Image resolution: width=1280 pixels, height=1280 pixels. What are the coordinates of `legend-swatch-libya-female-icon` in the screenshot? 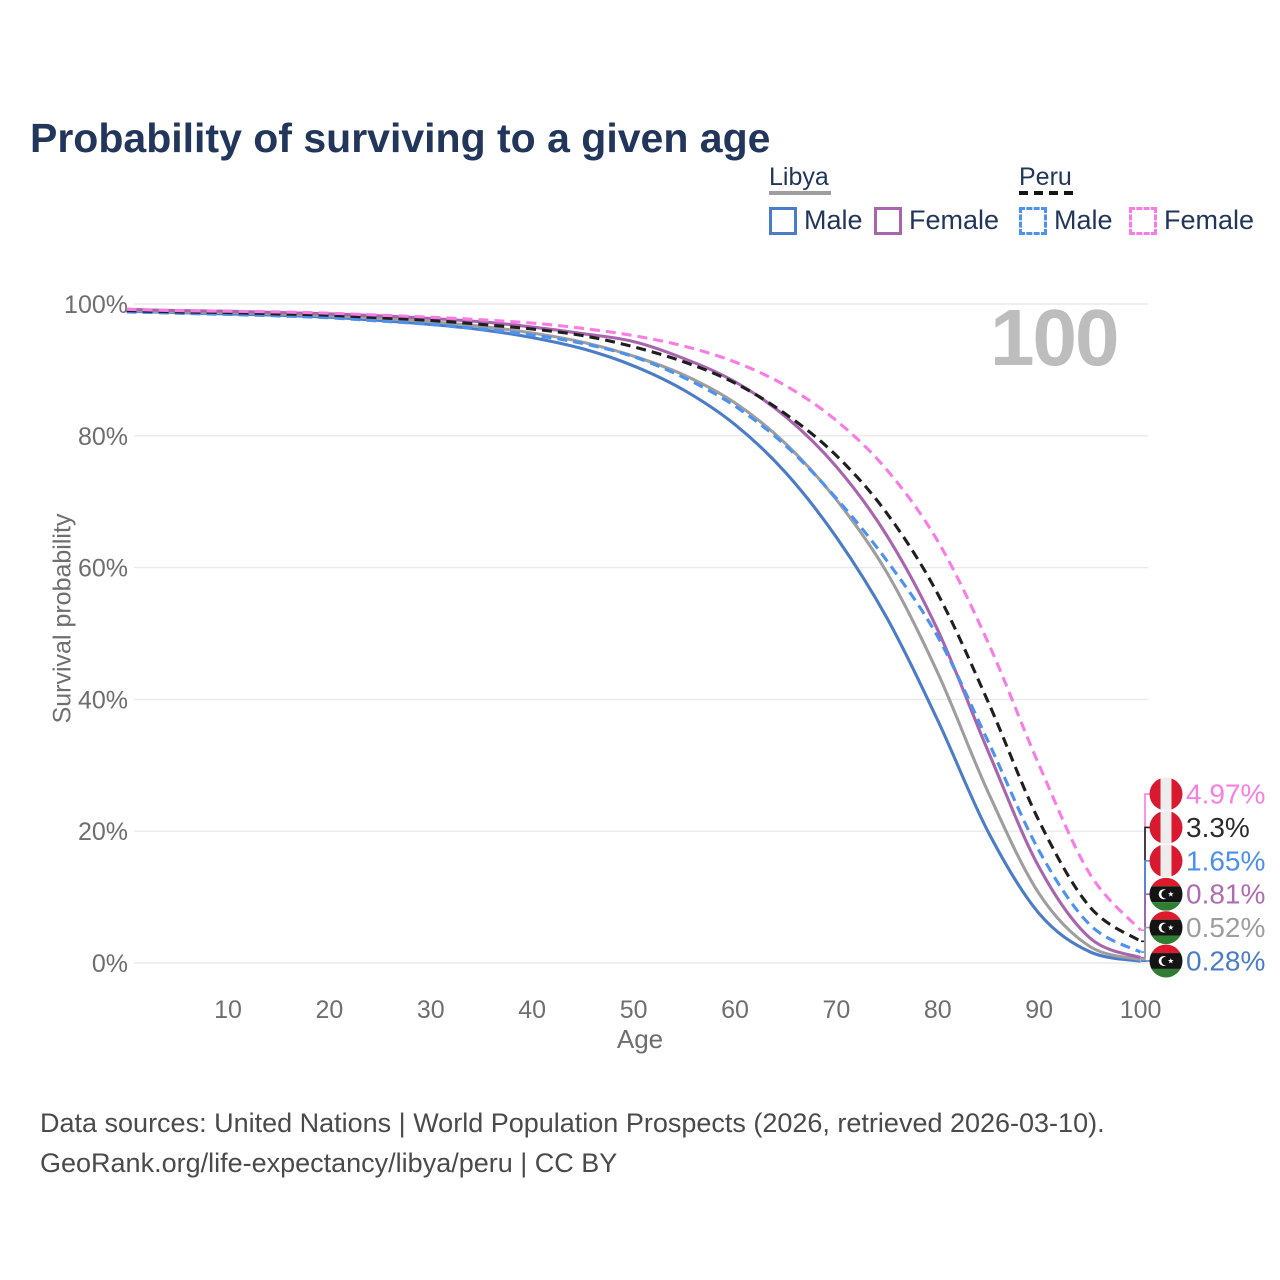 It's located at (888, 220).